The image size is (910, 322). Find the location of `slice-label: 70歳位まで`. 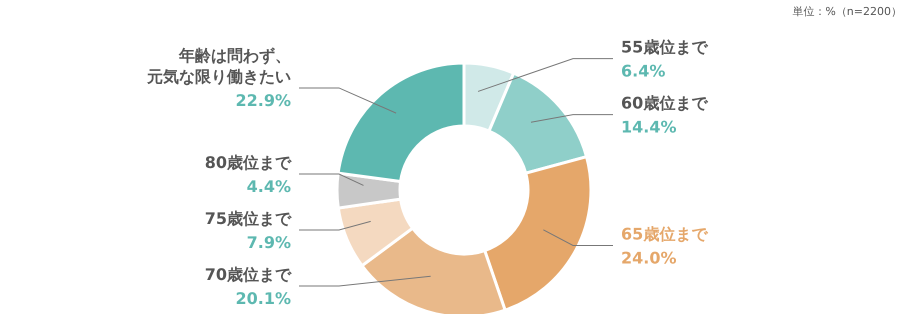

slice-label: 70歳位まで is located at coordinates (248, 274).